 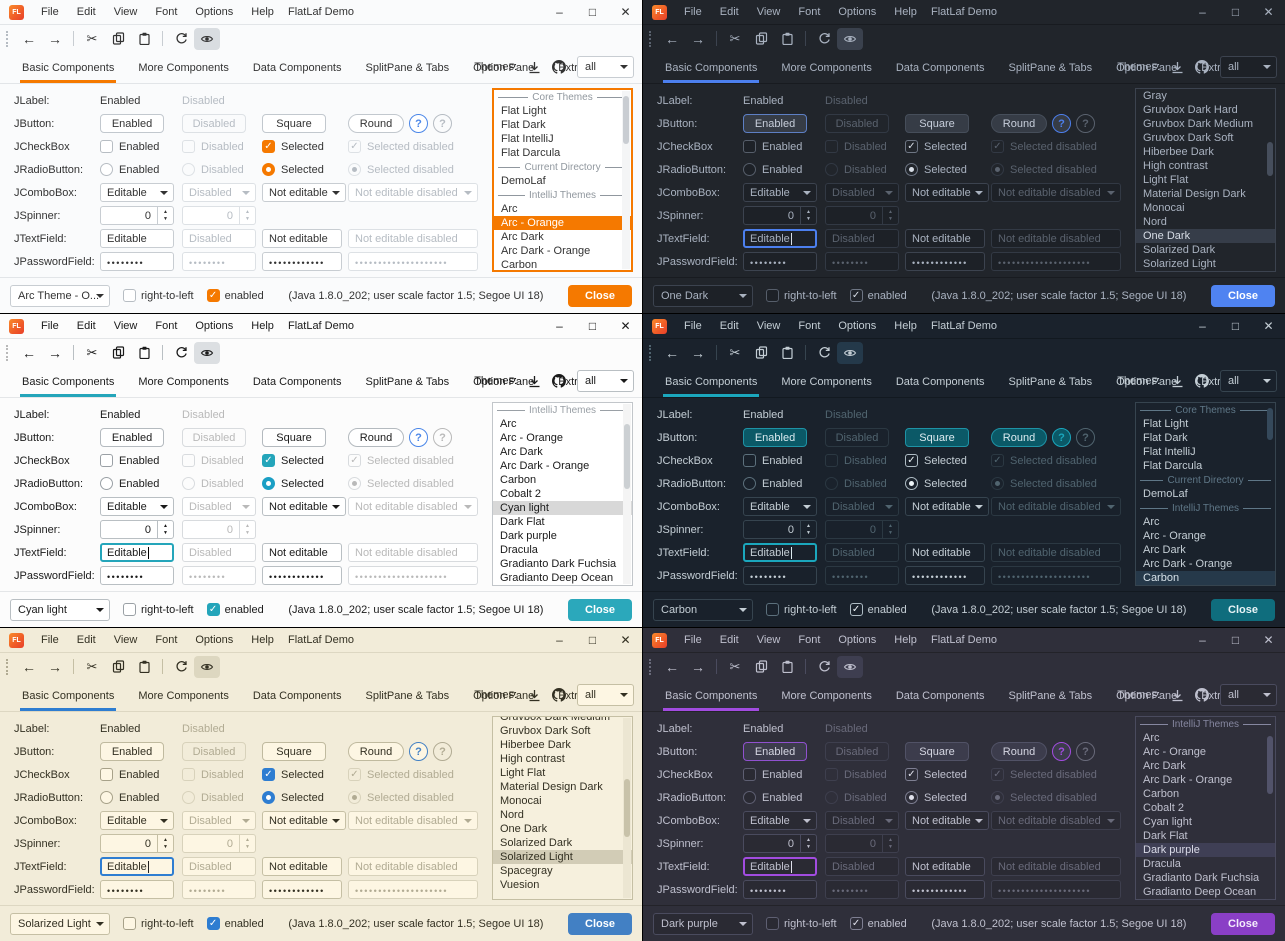 What do you see at coordinates (711, 697) in the screenshot?
I see `tab-basic-components: Basic Components` at bounding box center [711, 697].